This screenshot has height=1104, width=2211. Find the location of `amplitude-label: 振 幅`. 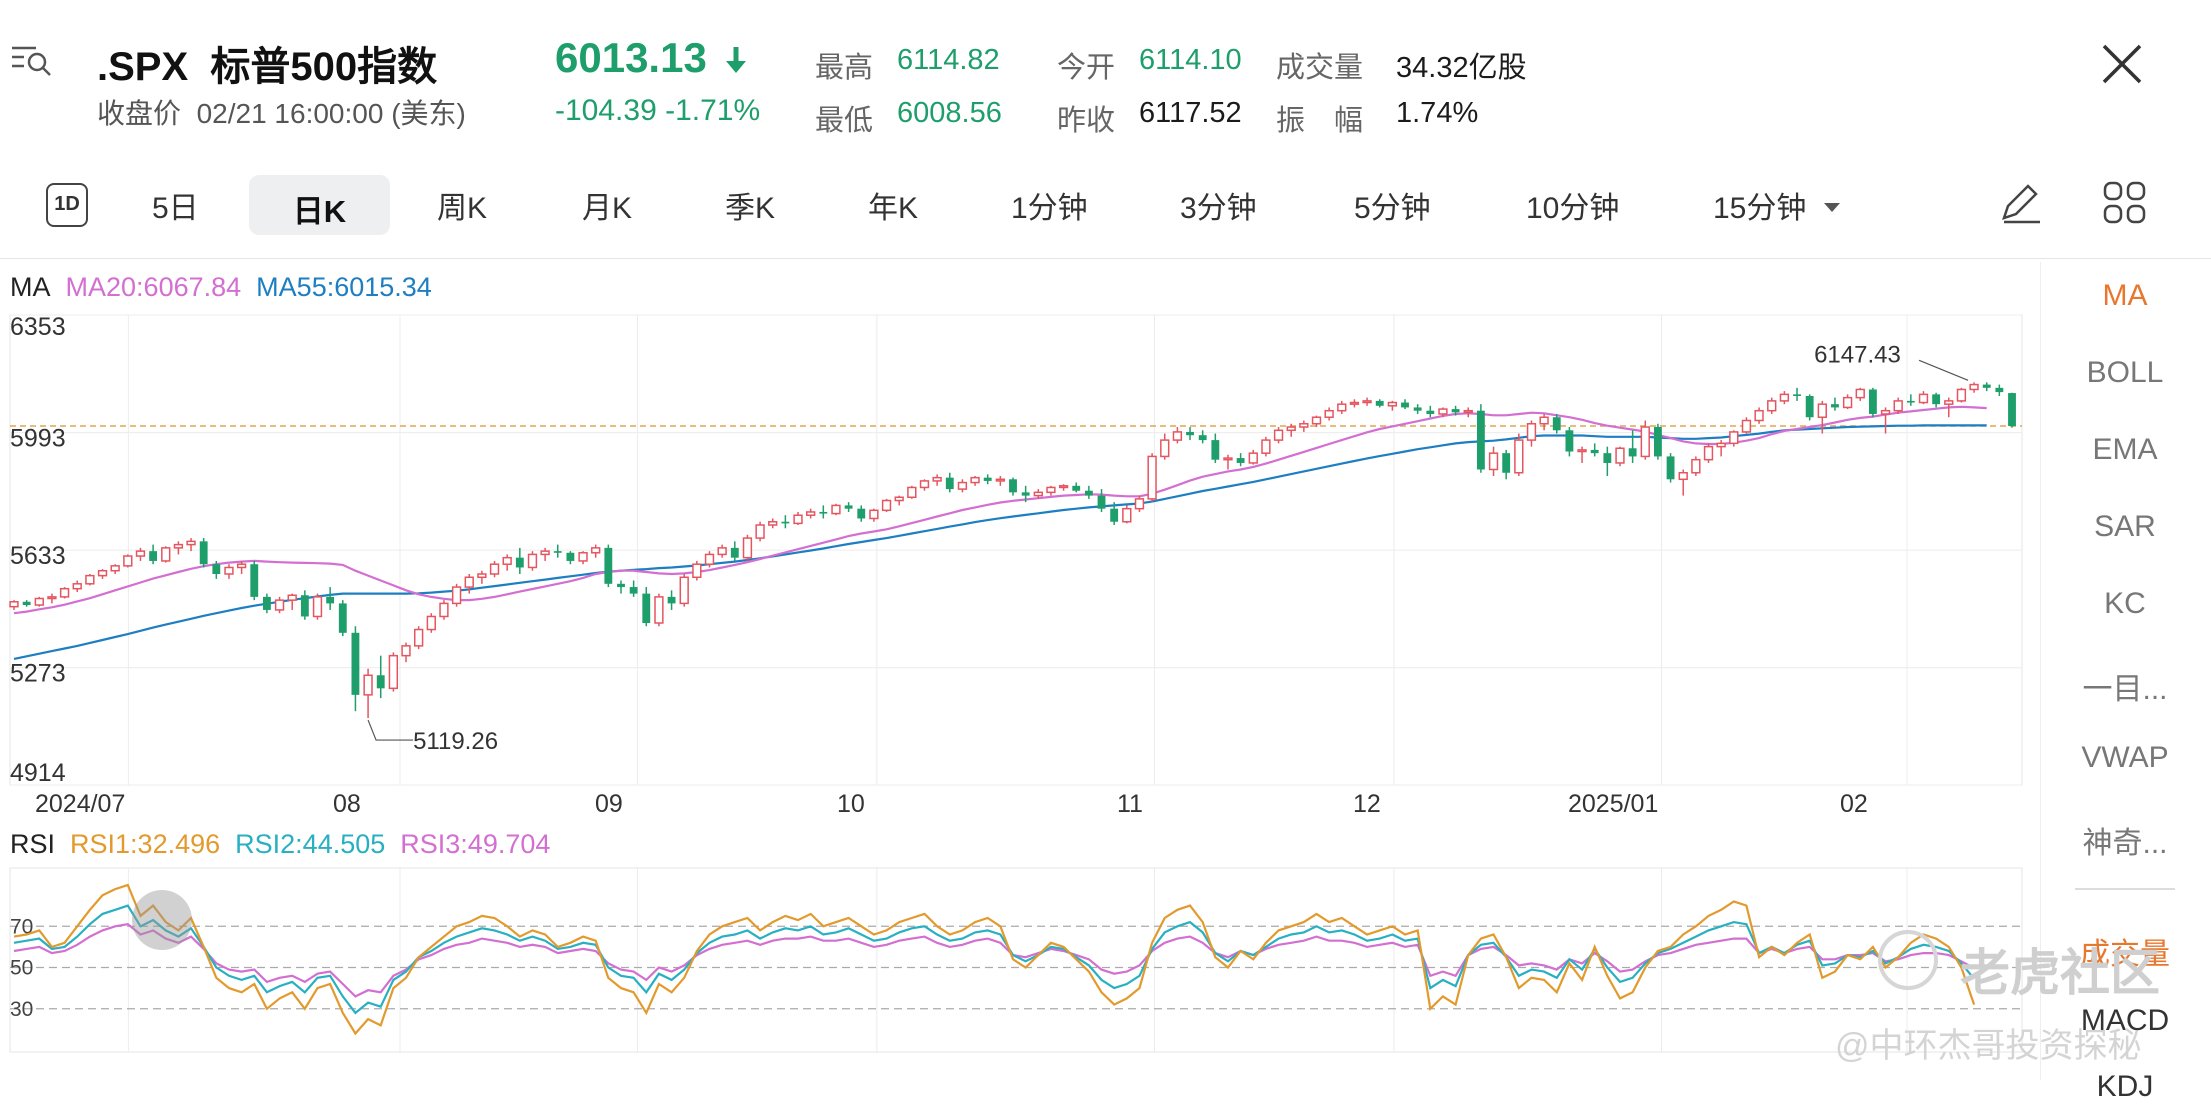

amplitude-label: 振 幅 is located at coordinates (1320, 121).